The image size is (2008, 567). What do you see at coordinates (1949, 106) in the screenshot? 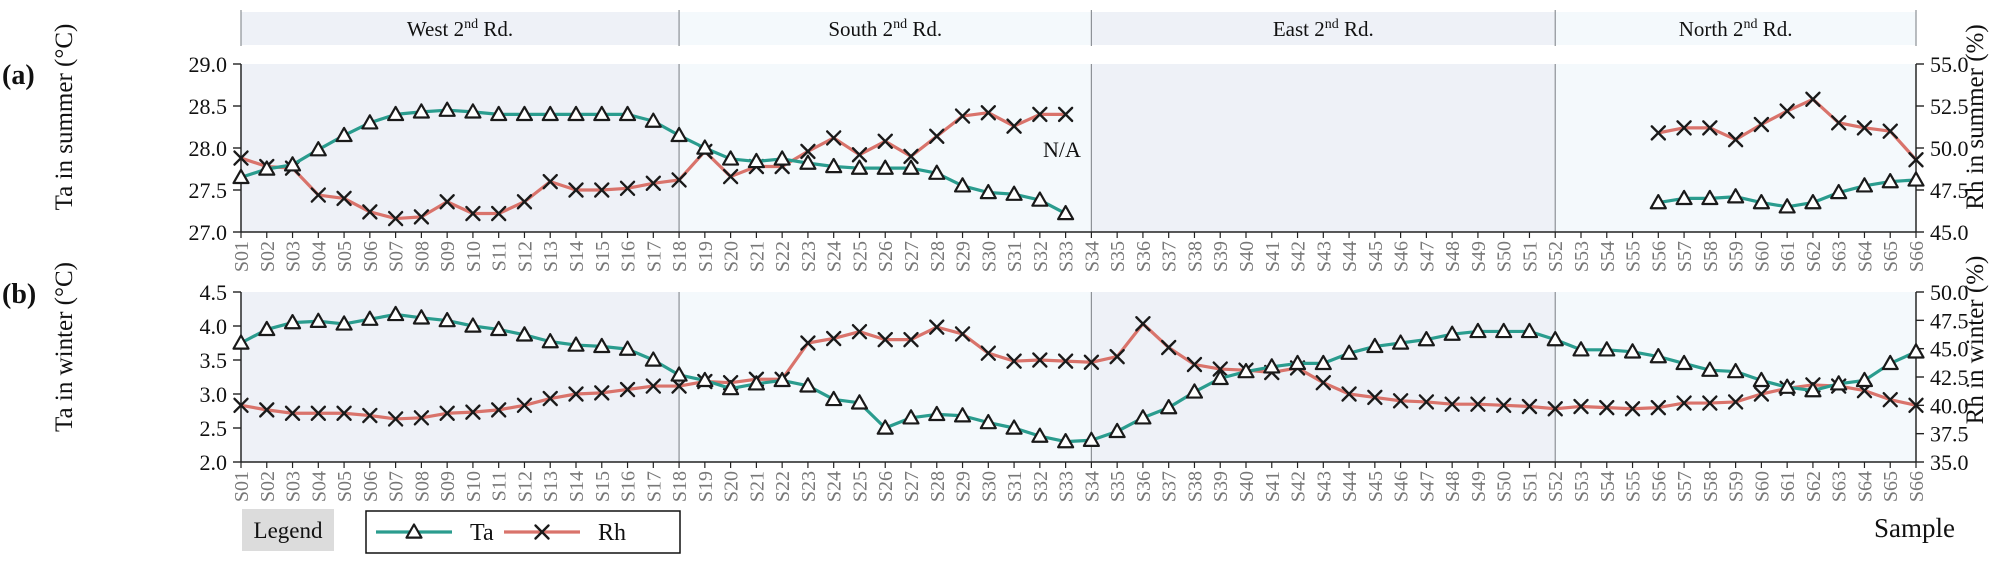
I see `right-tick-label: 52.5` at bounding box center [1949, 106].